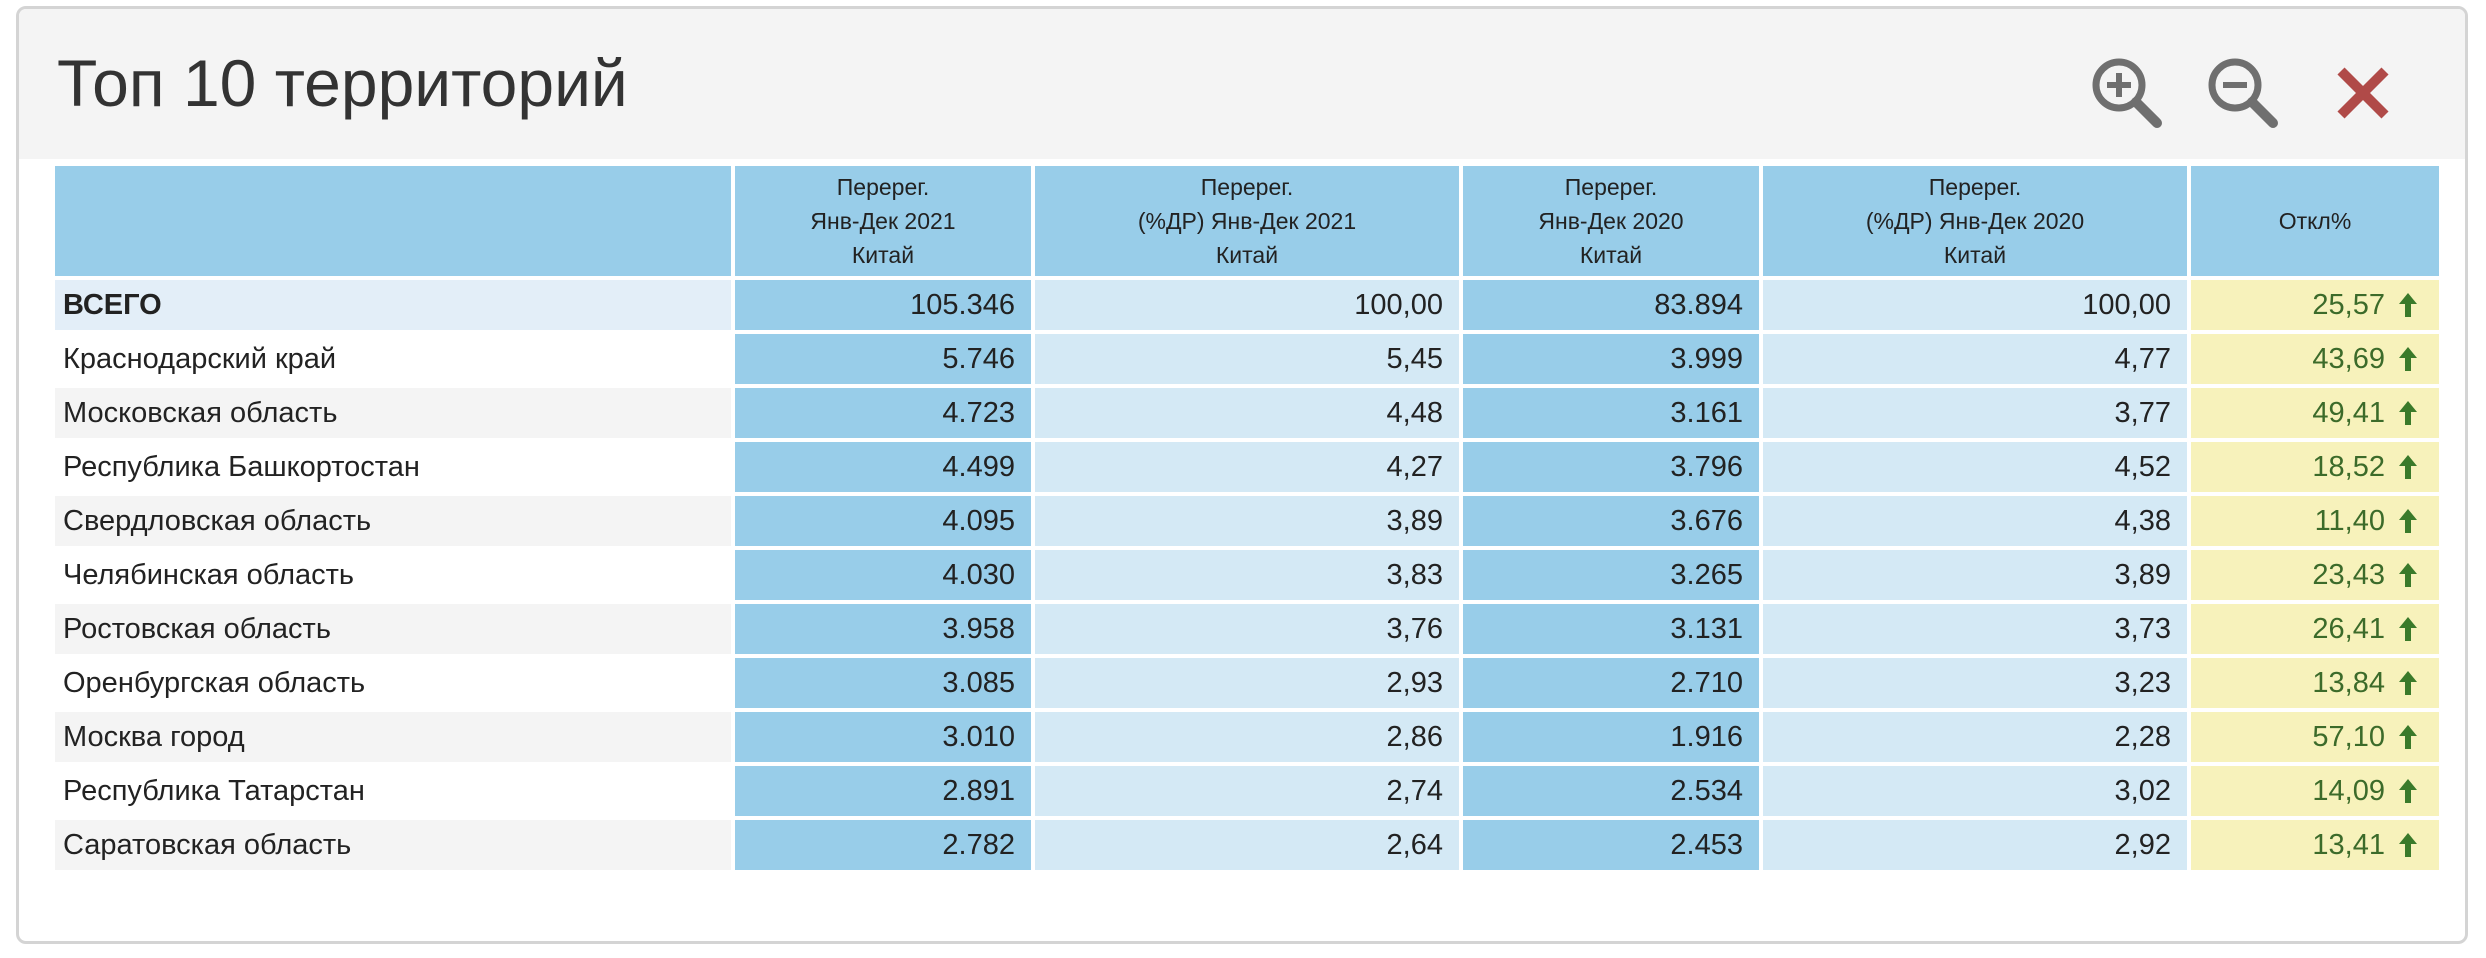 Image resolution: width=2486 pixels, height=958 pixels. I want to click on close-button, so click(2363, 93).